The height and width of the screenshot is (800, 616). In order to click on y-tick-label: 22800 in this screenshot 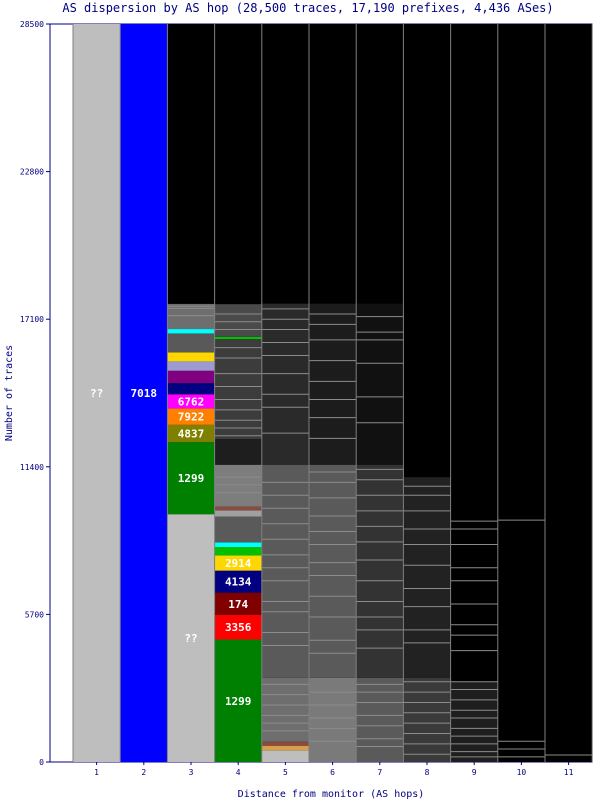, I will do `click(32, 172)`.